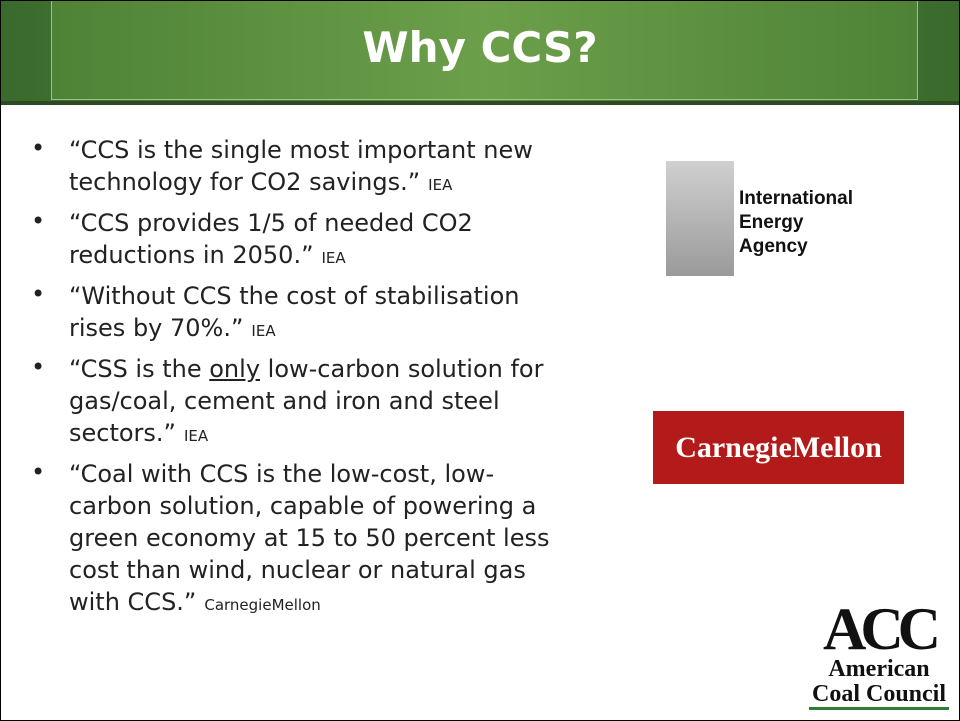 Image resolution: width=960 pixels, height=721 pixels. I want to click on bullet-line: with CCS.” CarnegieMellon, so click(309, 603).